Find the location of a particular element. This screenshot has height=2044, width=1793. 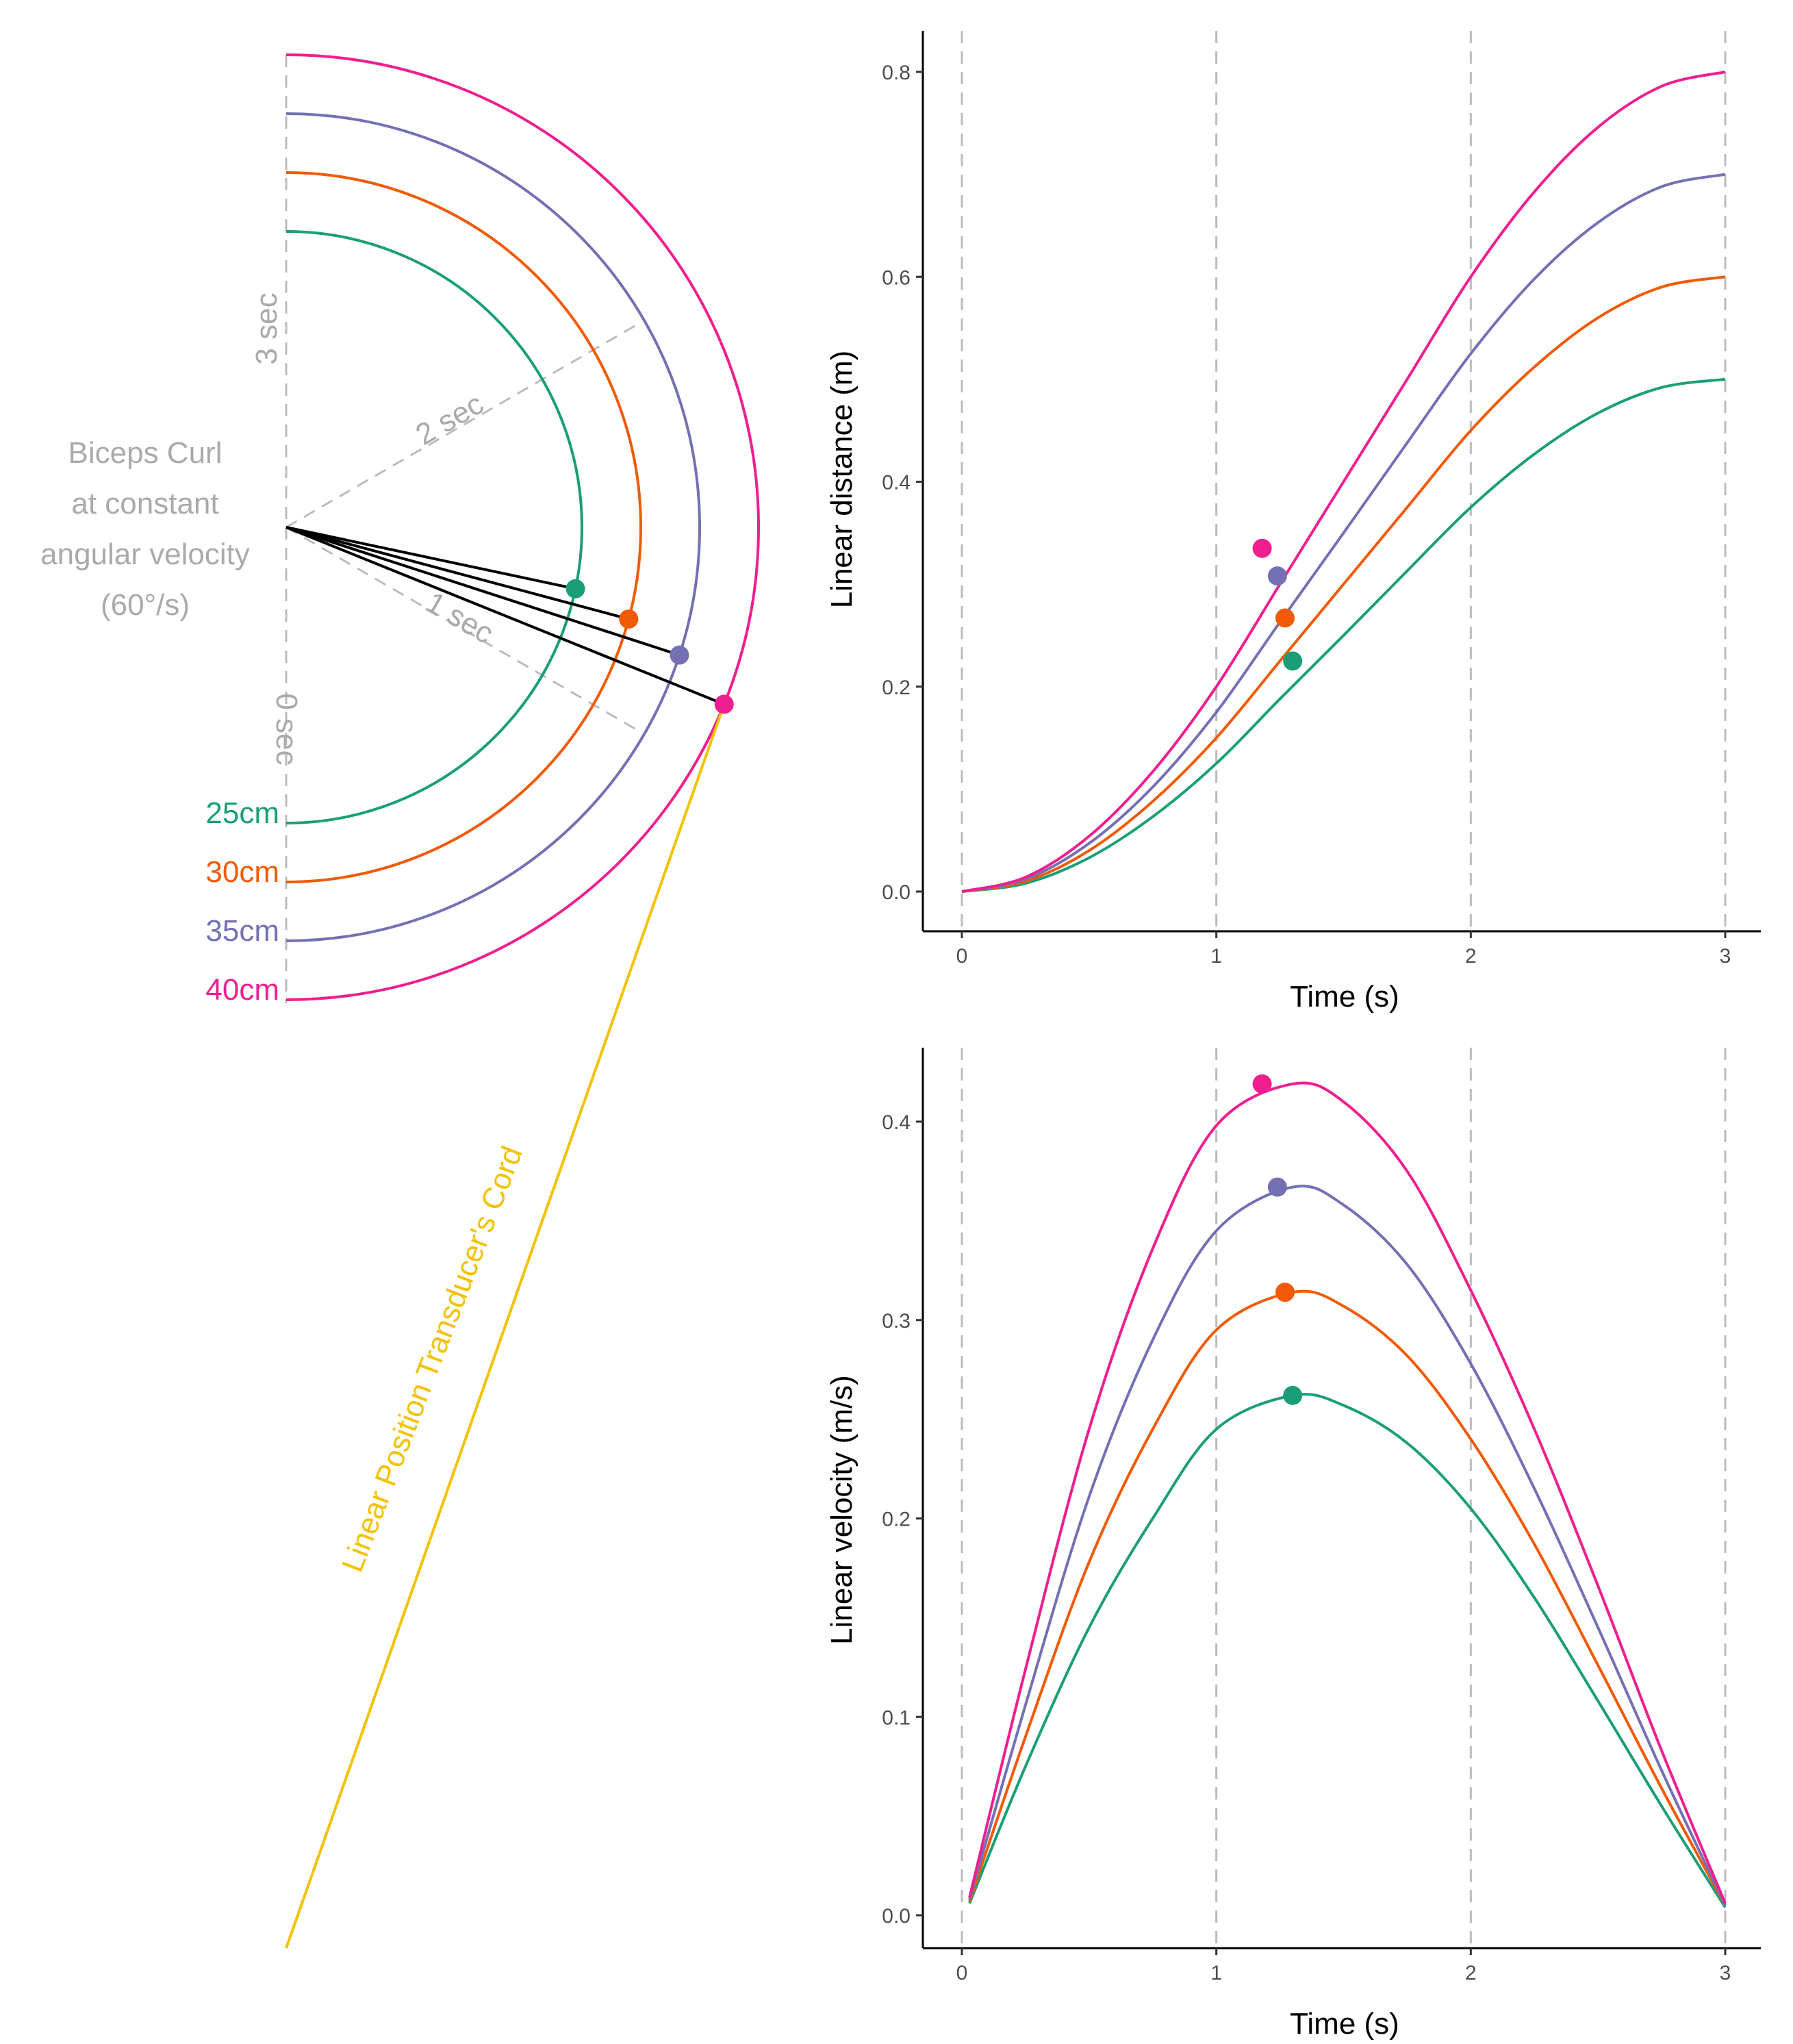

y-tick-label-1: 0.2 is located at coordinates (897, 688).